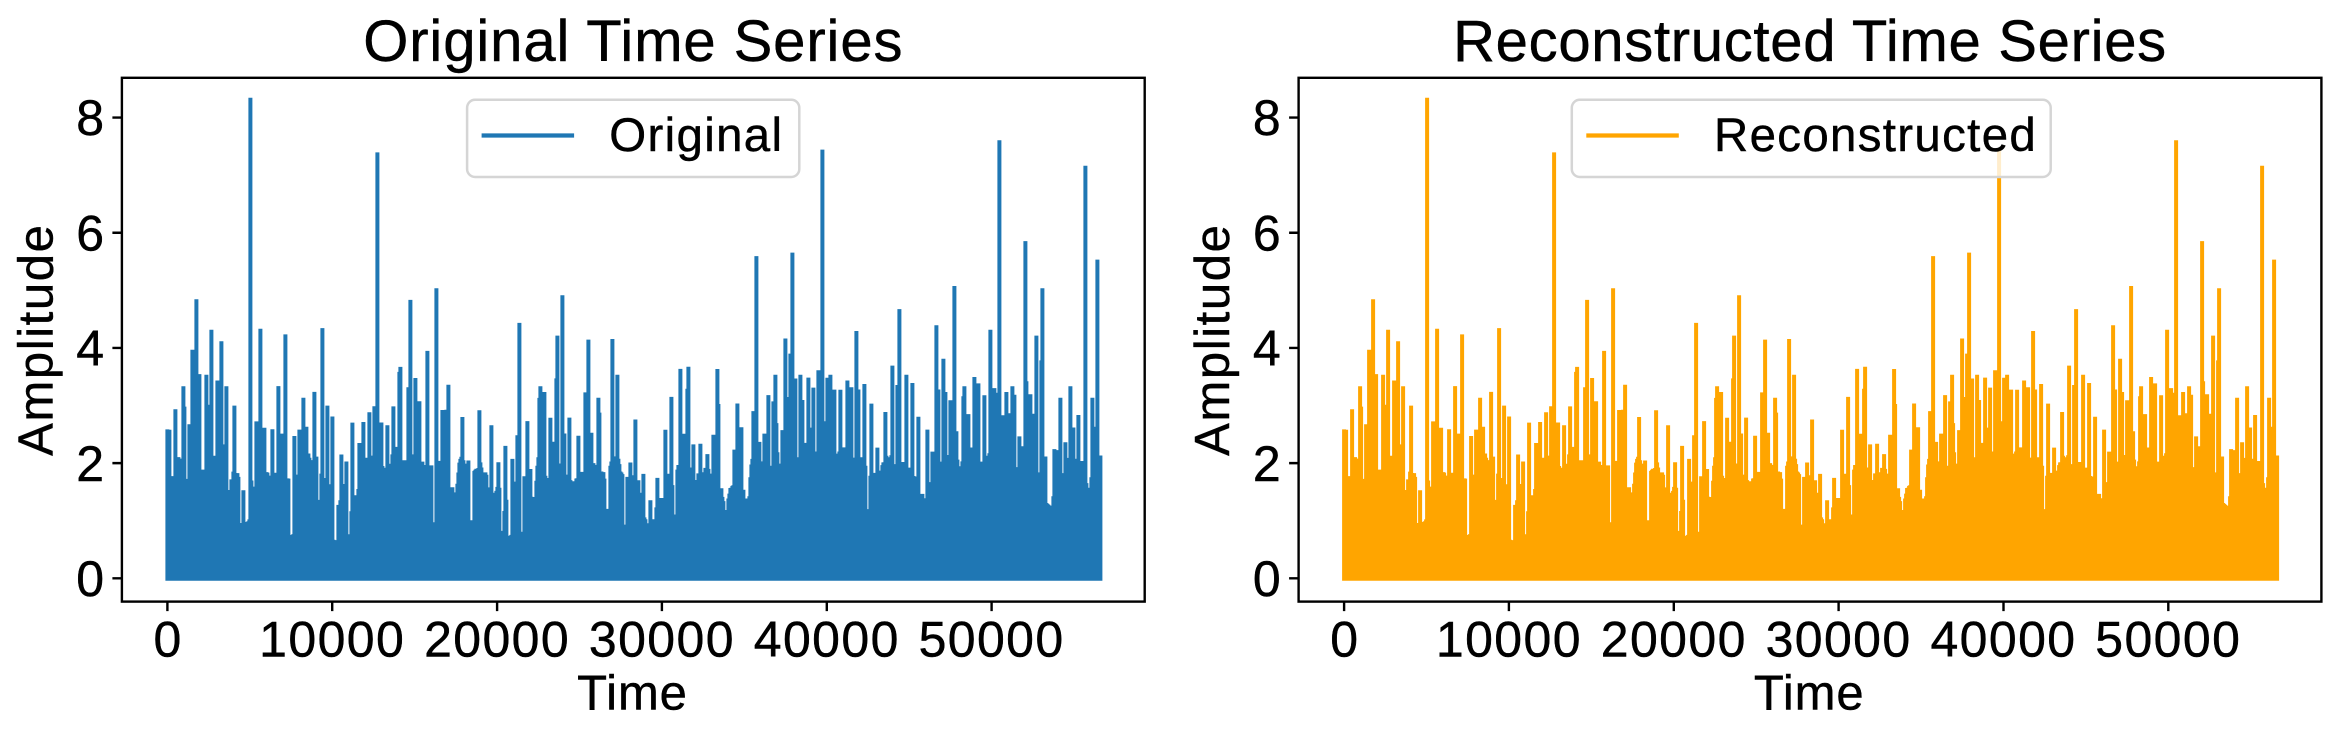 The height and width of the screenshot is (739, 2340). What do you see at coordinates (1875, 135) in the screenshot?
I see `svg-text: Reconstructed` at bounding box center [1875, 135].